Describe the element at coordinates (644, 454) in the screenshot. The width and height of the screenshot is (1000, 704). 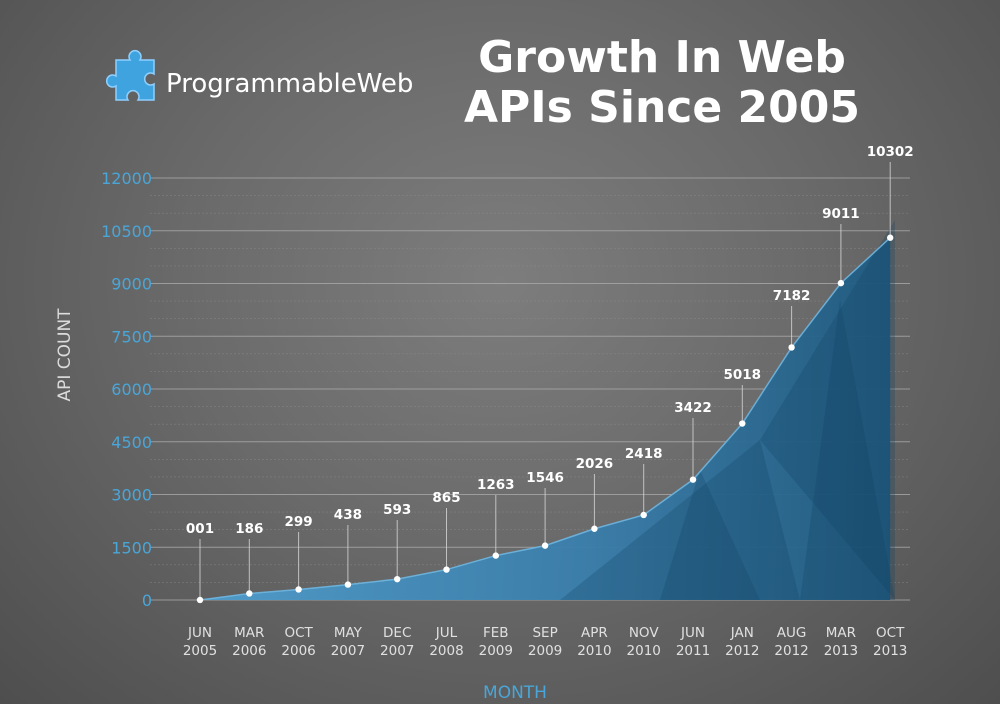
I see `data-label: 2418` at that location.